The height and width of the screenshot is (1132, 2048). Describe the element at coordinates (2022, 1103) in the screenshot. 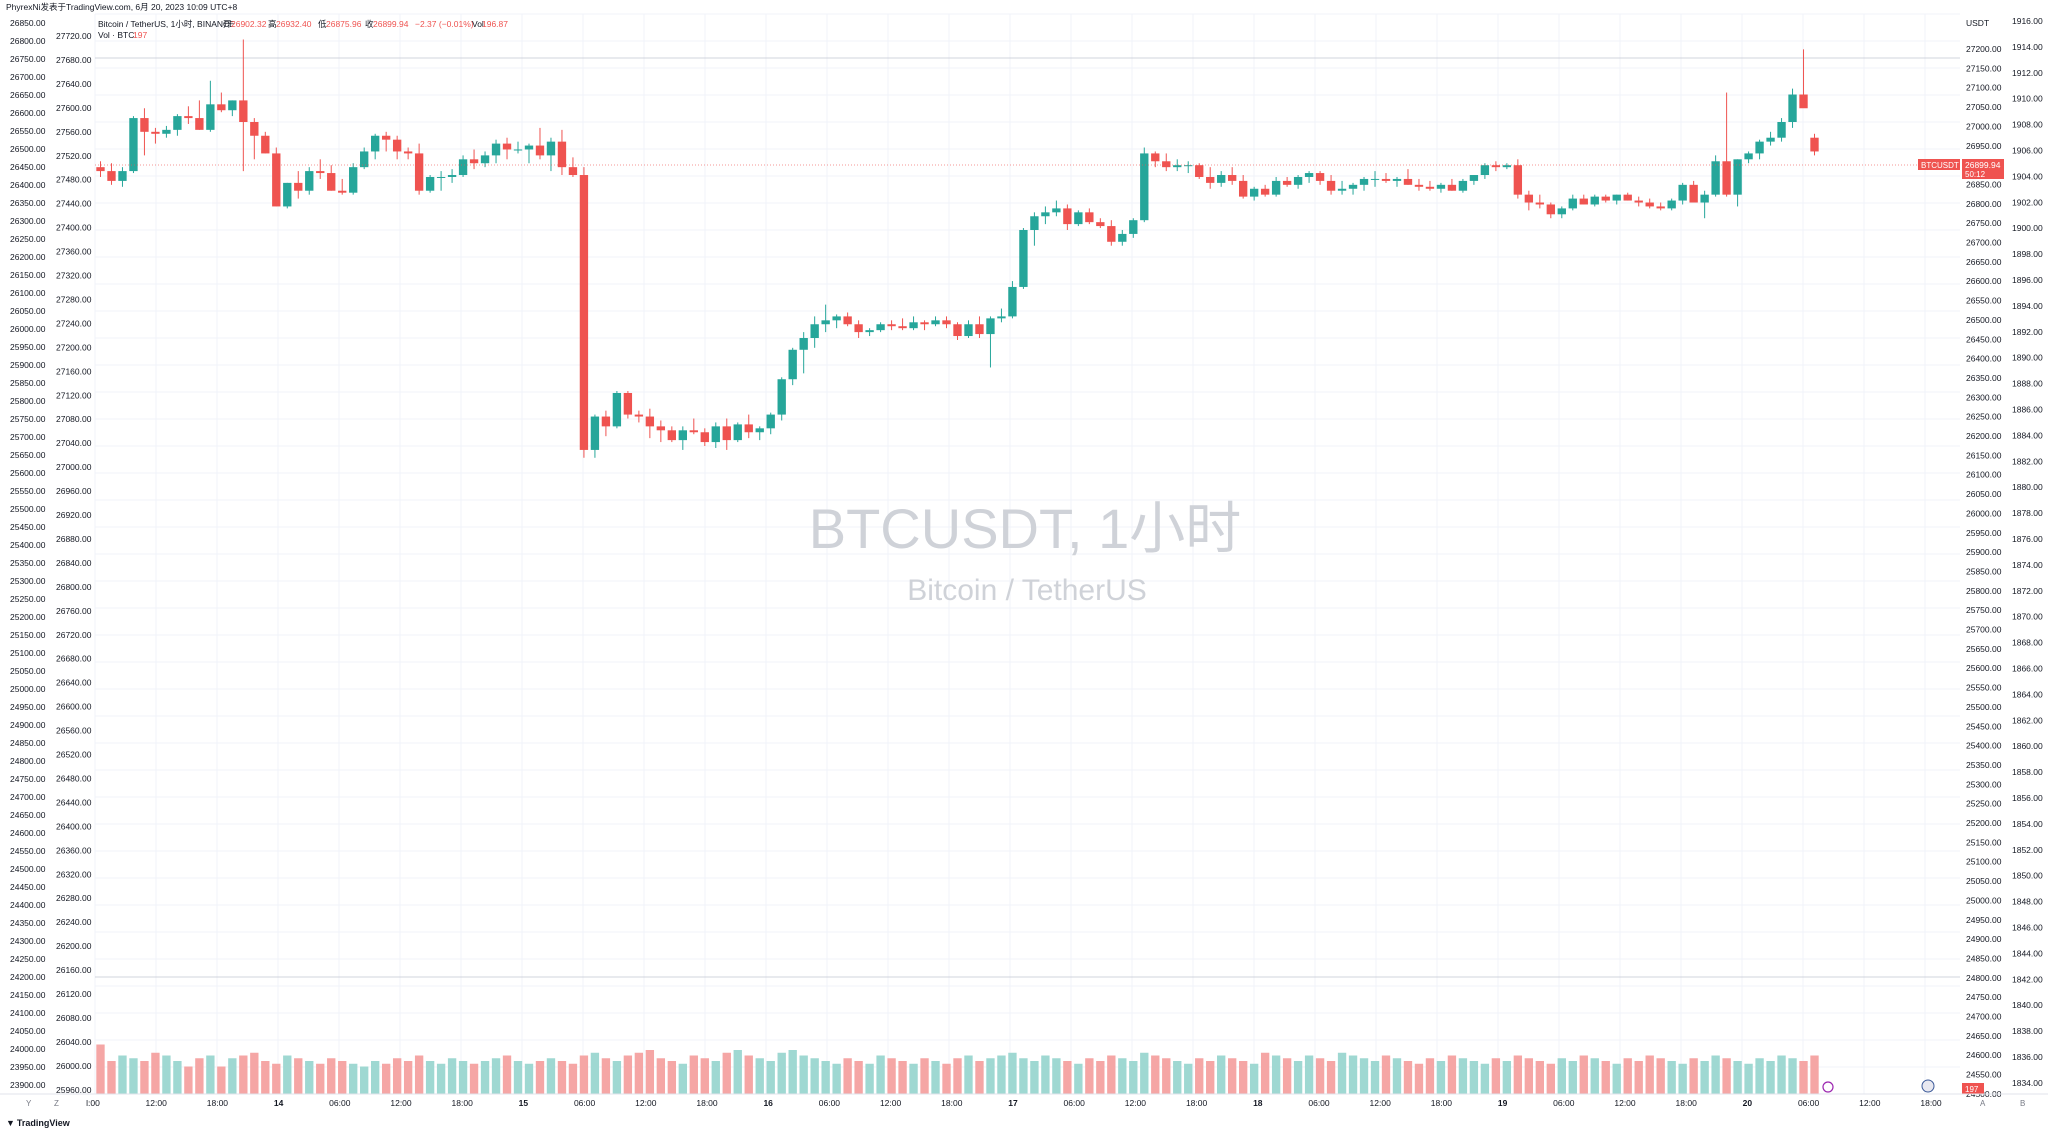

I see `axis-mode-button: B` at that location.